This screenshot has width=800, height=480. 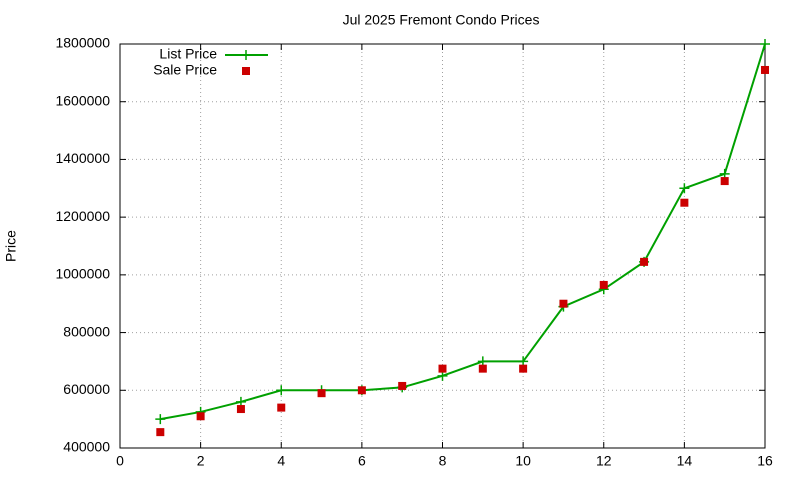 What do you see at coordinates (201, 461) in the screenshot?
I see `x-tick-label: 2` at bounding box center [201, 461].